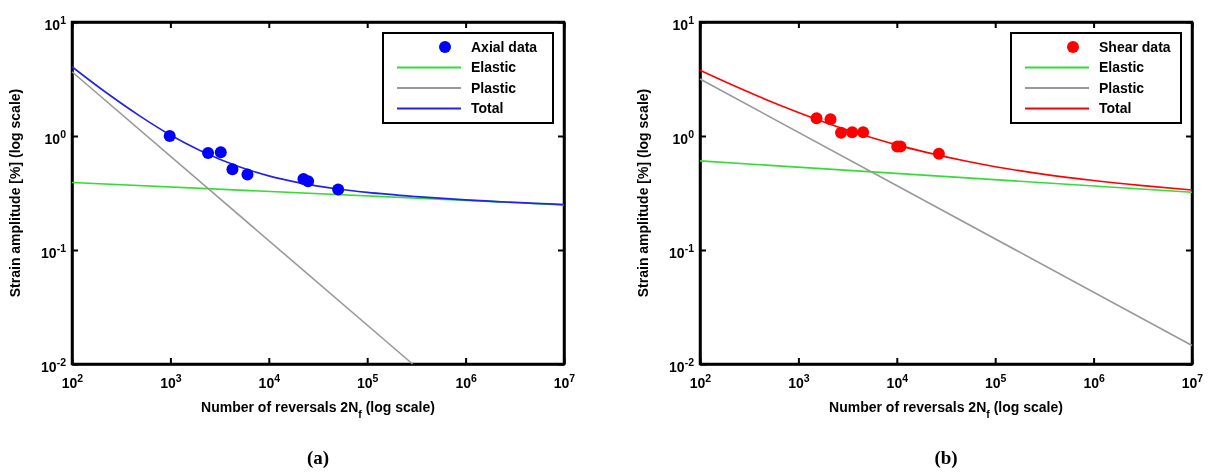 This screenshot has height=474, width=1209. What do you see at coordinates (504, 46) in the screenshot?
I see `legend-label: Axial data` at bounding box center [504, 46].